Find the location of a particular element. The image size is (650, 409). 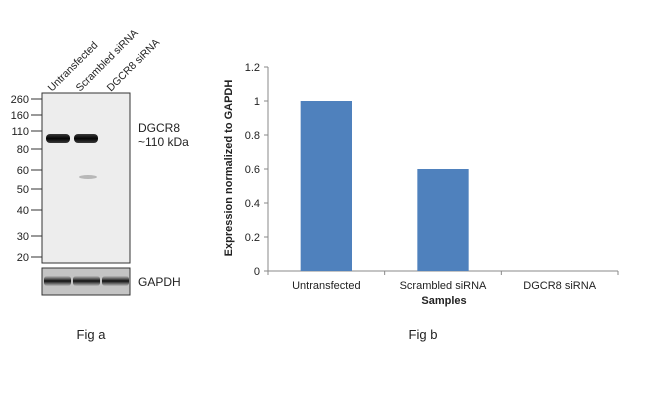

mw-marker-260: 260 is located at coordinates (20, 100).